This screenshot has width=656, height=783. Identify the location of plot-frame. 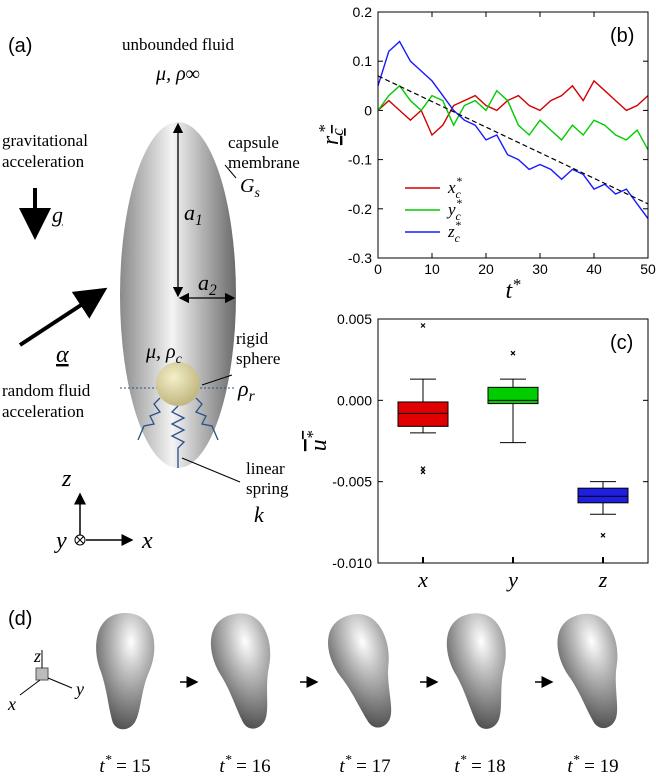
(513, 135).